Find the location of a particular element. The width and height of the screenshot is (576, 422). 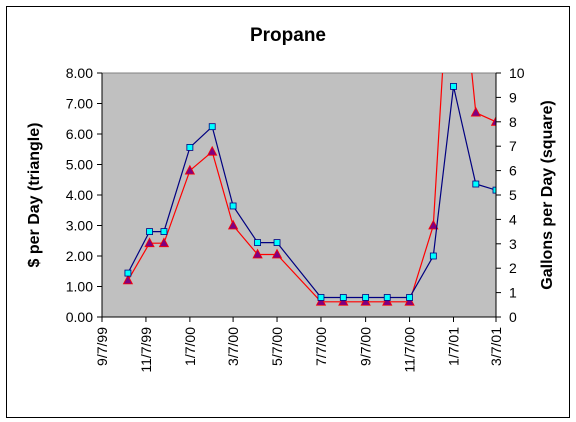

y-tick-label-left: 3.00 is located at coordinates (79, 226).